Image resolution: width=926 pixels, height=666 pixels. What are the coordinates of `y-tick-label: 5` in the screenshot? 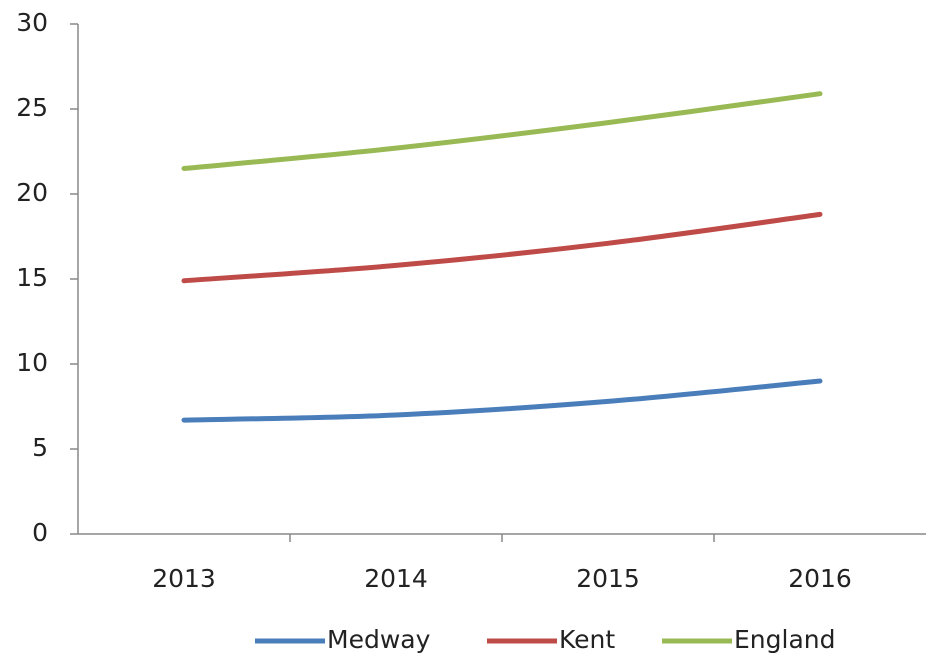 It's located at (40, 447).